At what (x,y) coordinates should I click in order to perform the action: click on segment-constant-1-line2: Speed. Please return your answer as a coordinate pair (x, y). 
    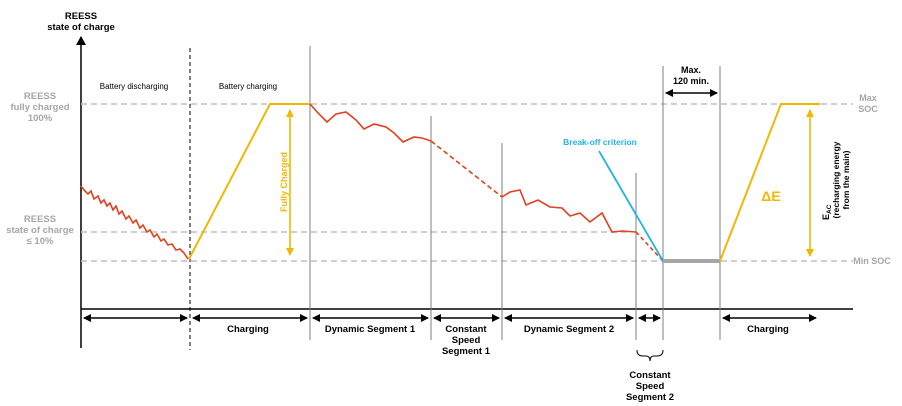
    Looking at the image, I should click on (466, 340).